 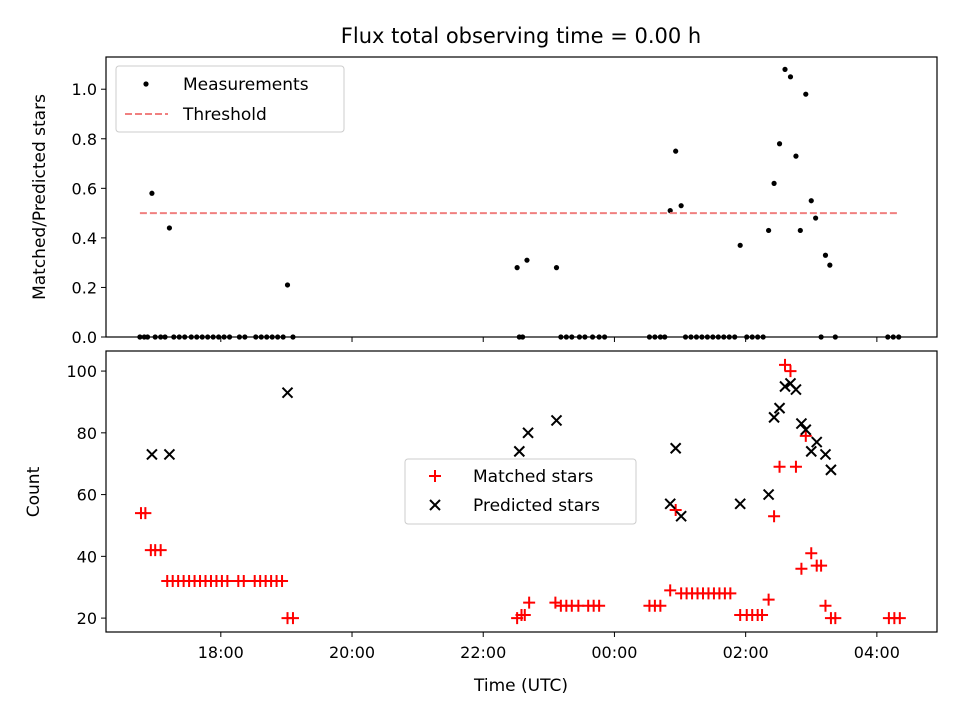 What do you see at coordinates (520, 686) in the screenshot?
I see `x-axis-label: Time (UTC)` at bounding box center [520, 686].